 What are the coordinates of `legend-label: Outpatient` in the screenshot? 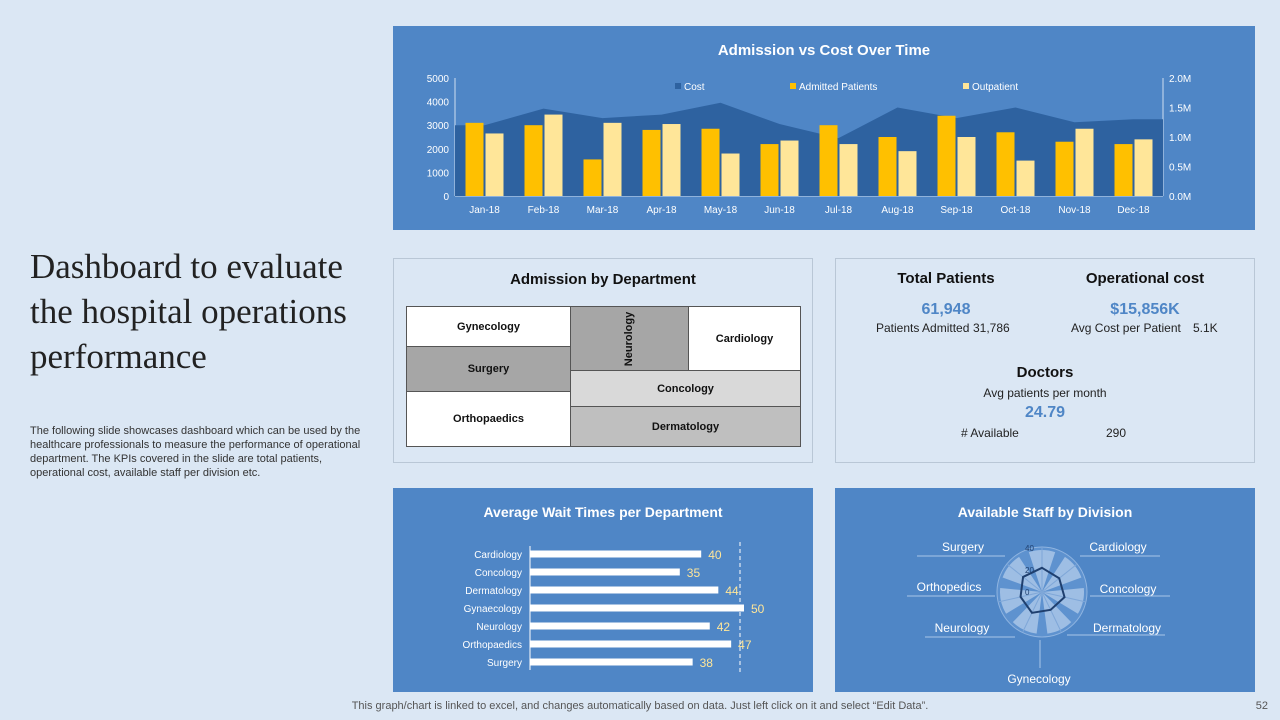 It's located at (995, 87).